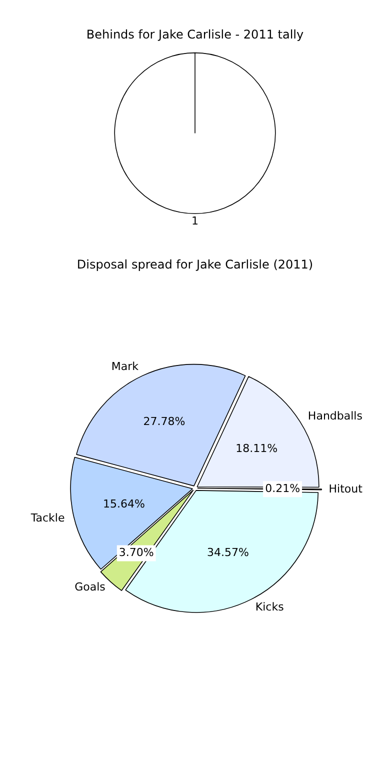 The height and width of the screenshot is (780, 390). What do you see at coordinates (195, 221) in the screenshot?
I see `slice-label: 1` at bounding box center [195, 221].